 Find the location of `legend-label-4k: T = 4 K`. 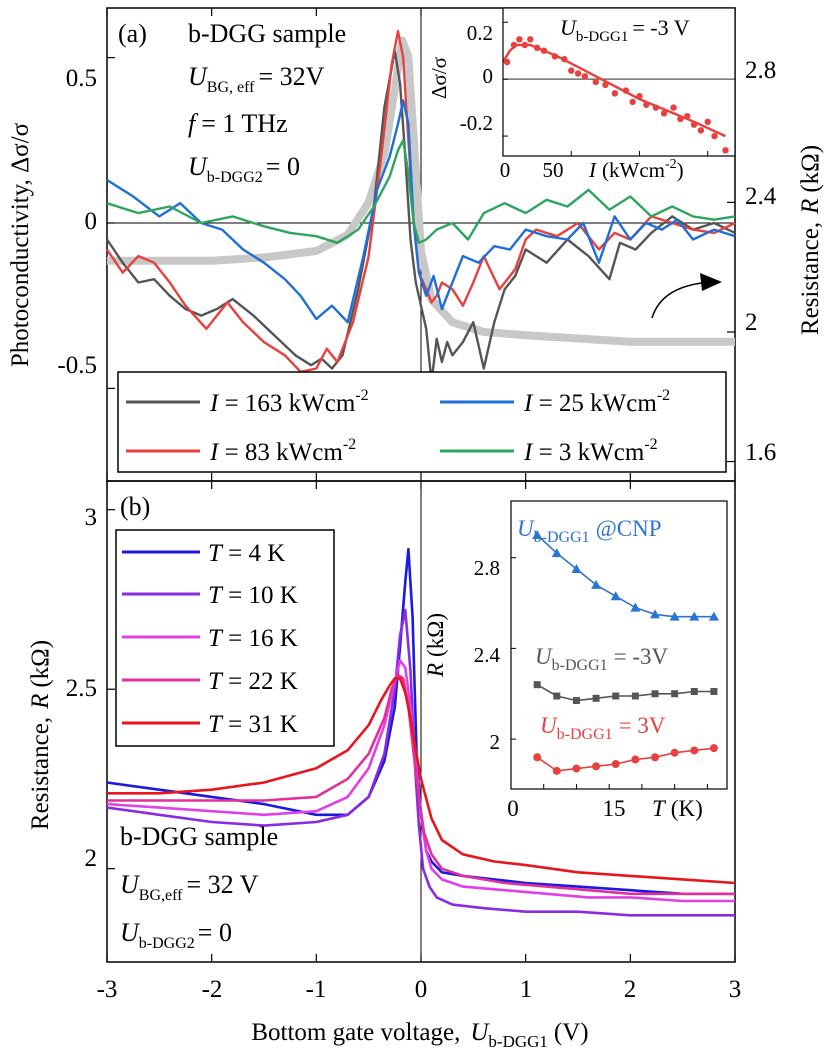

legend-label-4k: T = 4 K is located at coordinates (246, 553).